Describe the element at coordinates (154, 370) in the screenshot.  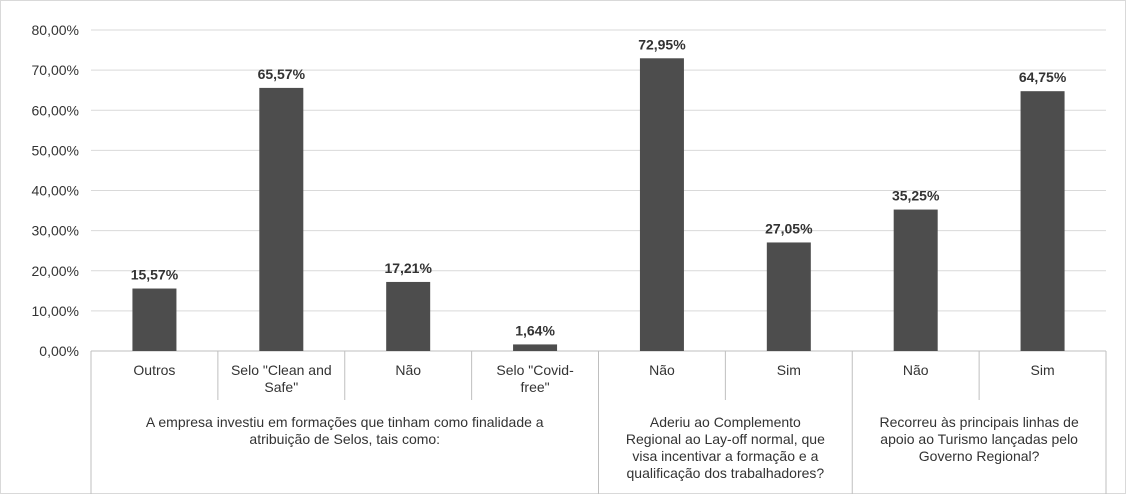
I see `x-tick-label: Outros` at that location.